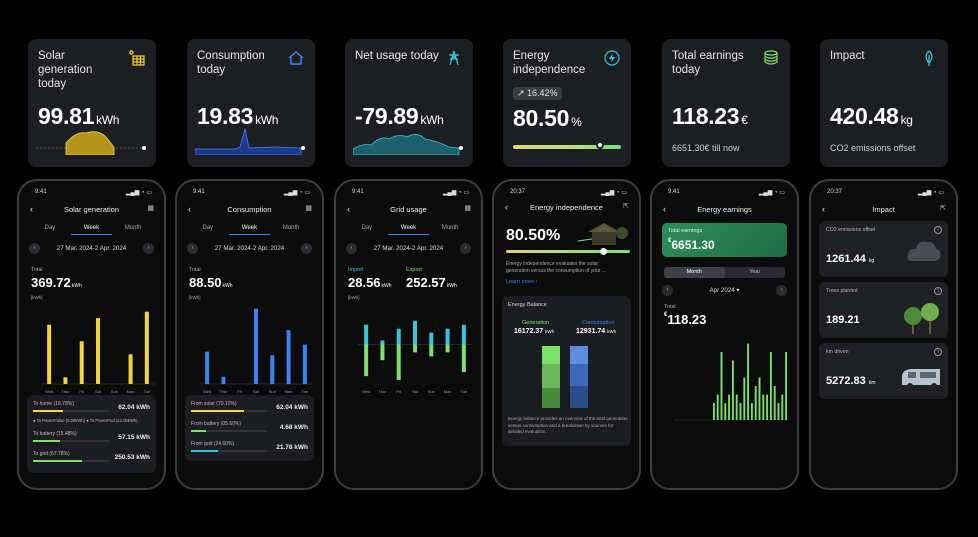 The width and height of the screenshot is (978, 537). I want to click on consumption-bar-chart: Wed Thur Fri Sat Sun Mon Tue, so click(256, 351).